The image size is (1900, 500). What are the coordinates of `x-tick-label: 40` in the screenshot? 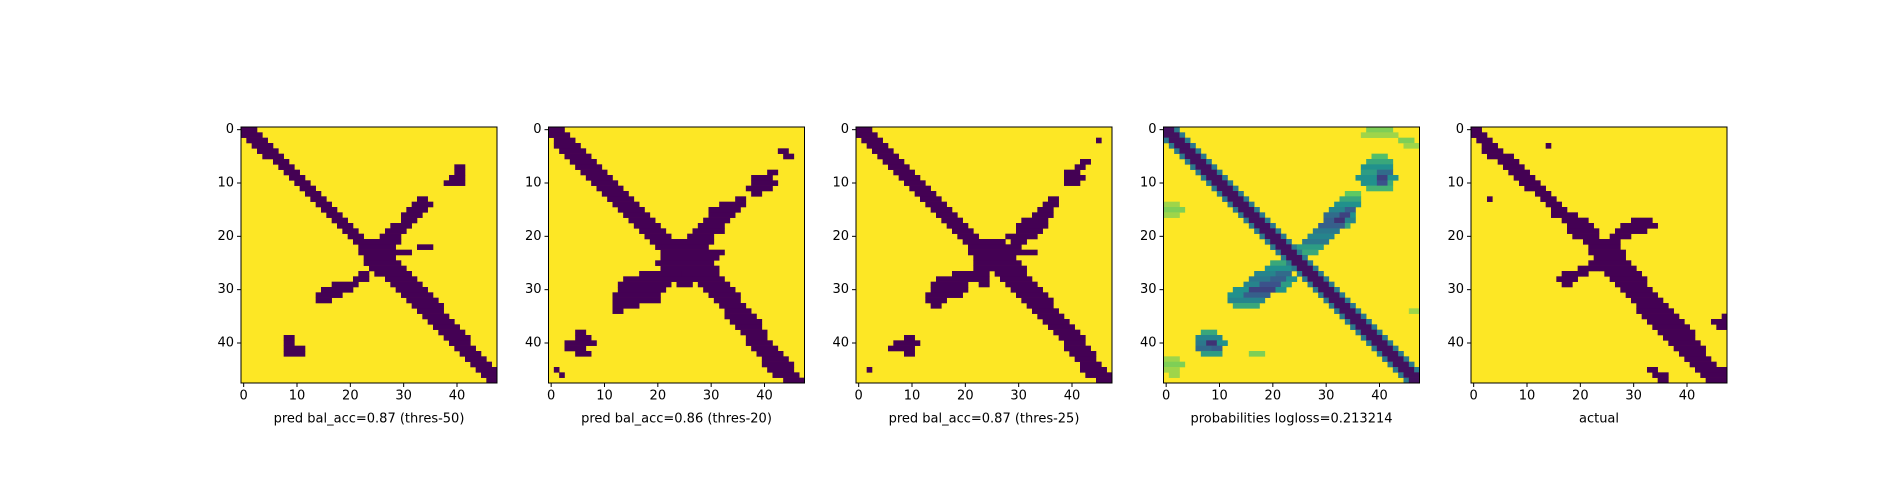 It's located at (1379, 396).